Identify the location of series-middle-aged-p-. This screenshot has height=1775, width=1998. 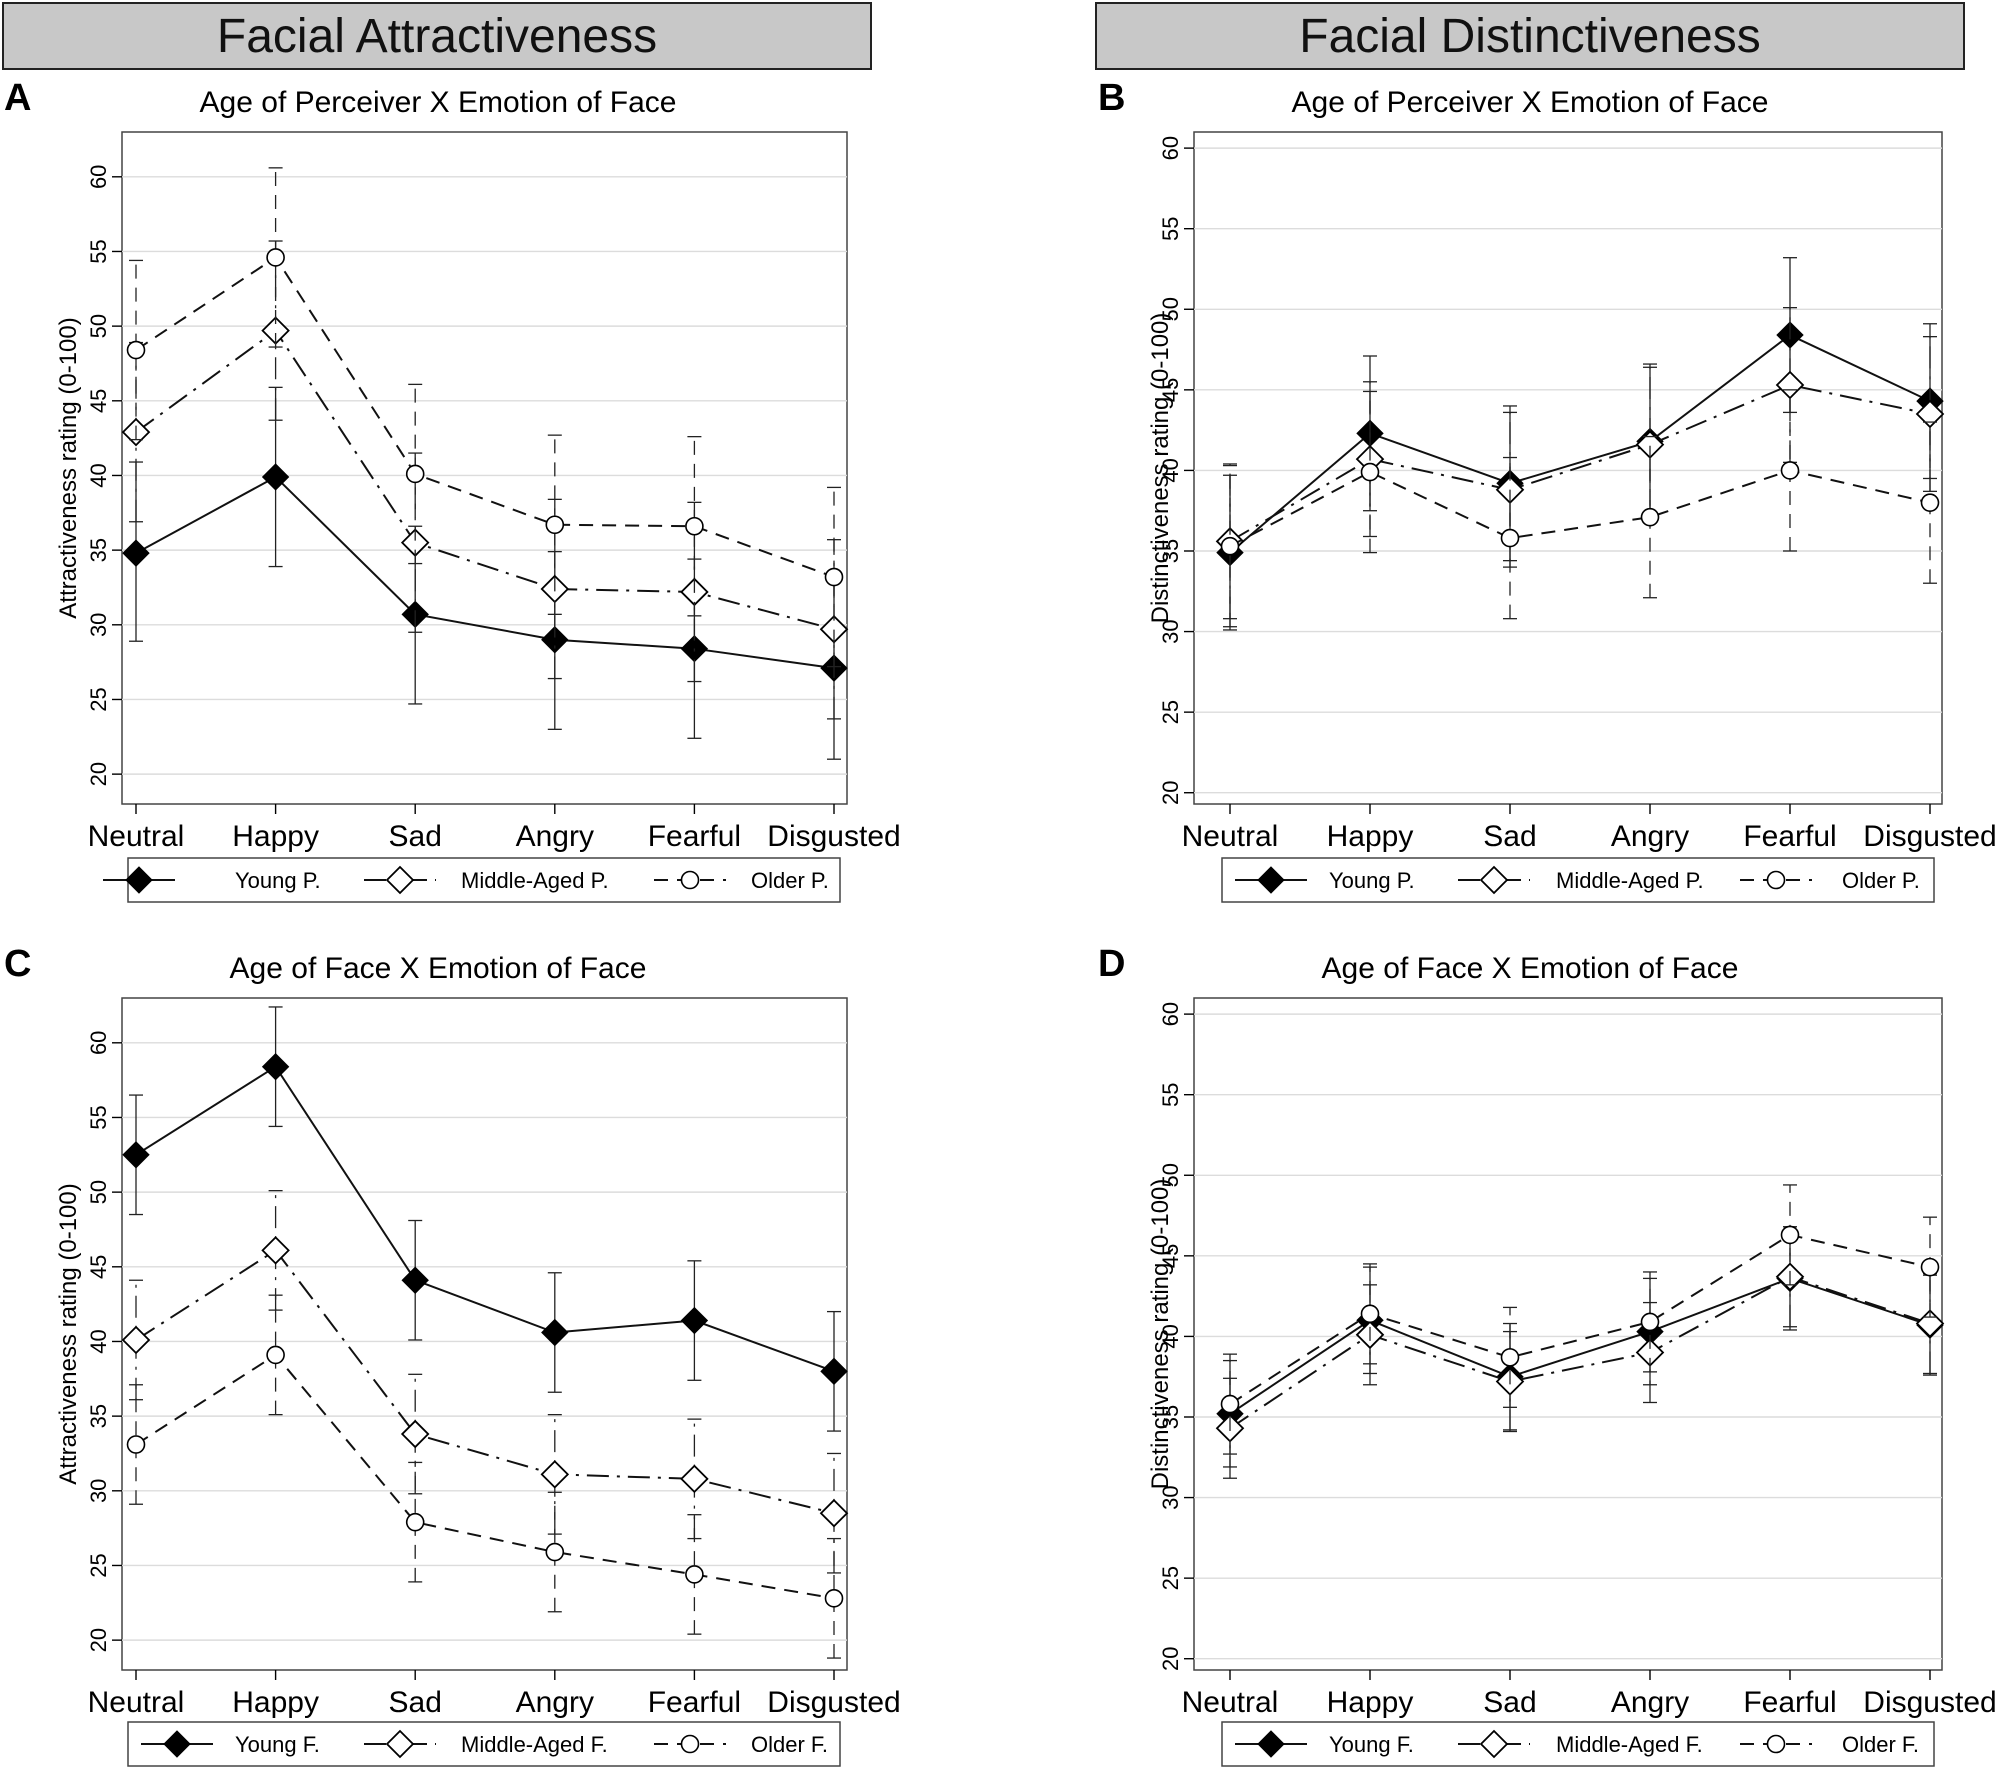
(485, 480).